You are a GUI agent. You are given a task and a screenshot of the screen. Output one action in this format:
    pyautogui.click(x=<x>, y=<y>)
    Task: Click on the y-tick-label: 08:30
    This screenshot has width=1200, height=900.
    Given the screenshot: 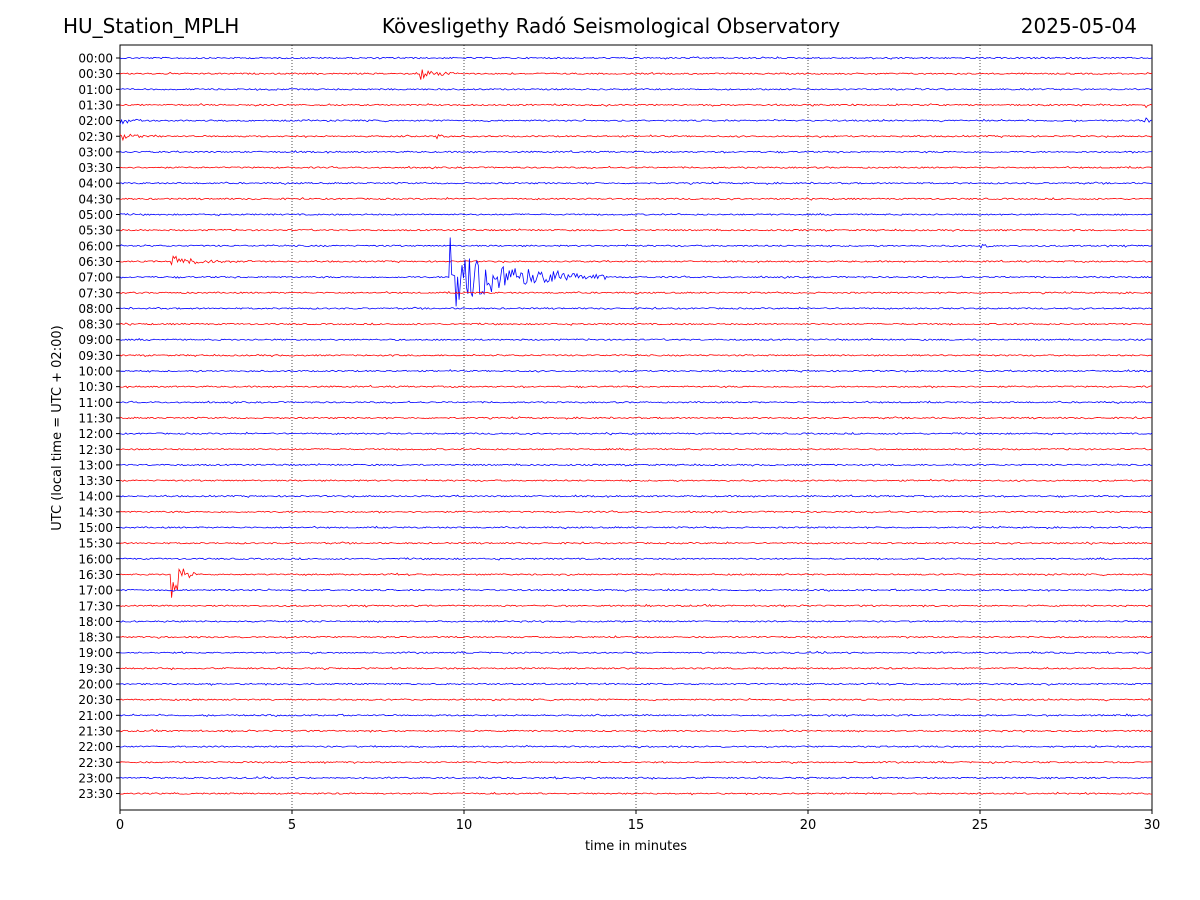 What is the action you would take?
    pyautogui.click(x=95, y=325)
    